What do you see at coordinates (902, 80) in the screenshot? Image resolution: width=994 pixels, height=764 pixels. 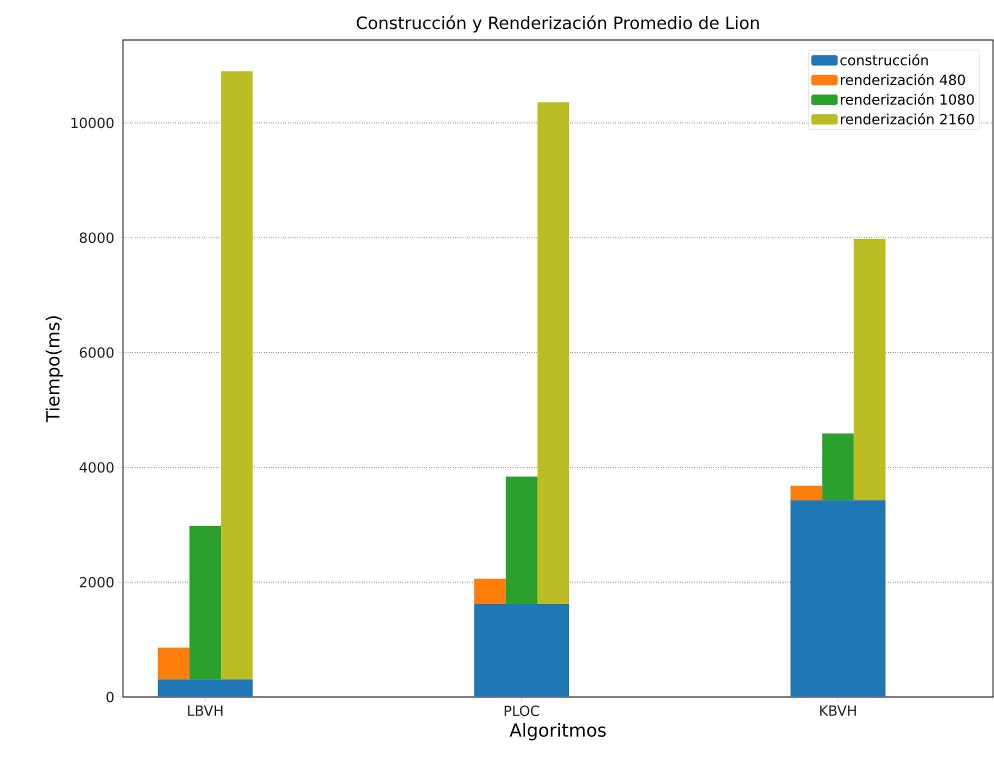 I see `legend-label: renderización 480` at bounding box center [902, 80].